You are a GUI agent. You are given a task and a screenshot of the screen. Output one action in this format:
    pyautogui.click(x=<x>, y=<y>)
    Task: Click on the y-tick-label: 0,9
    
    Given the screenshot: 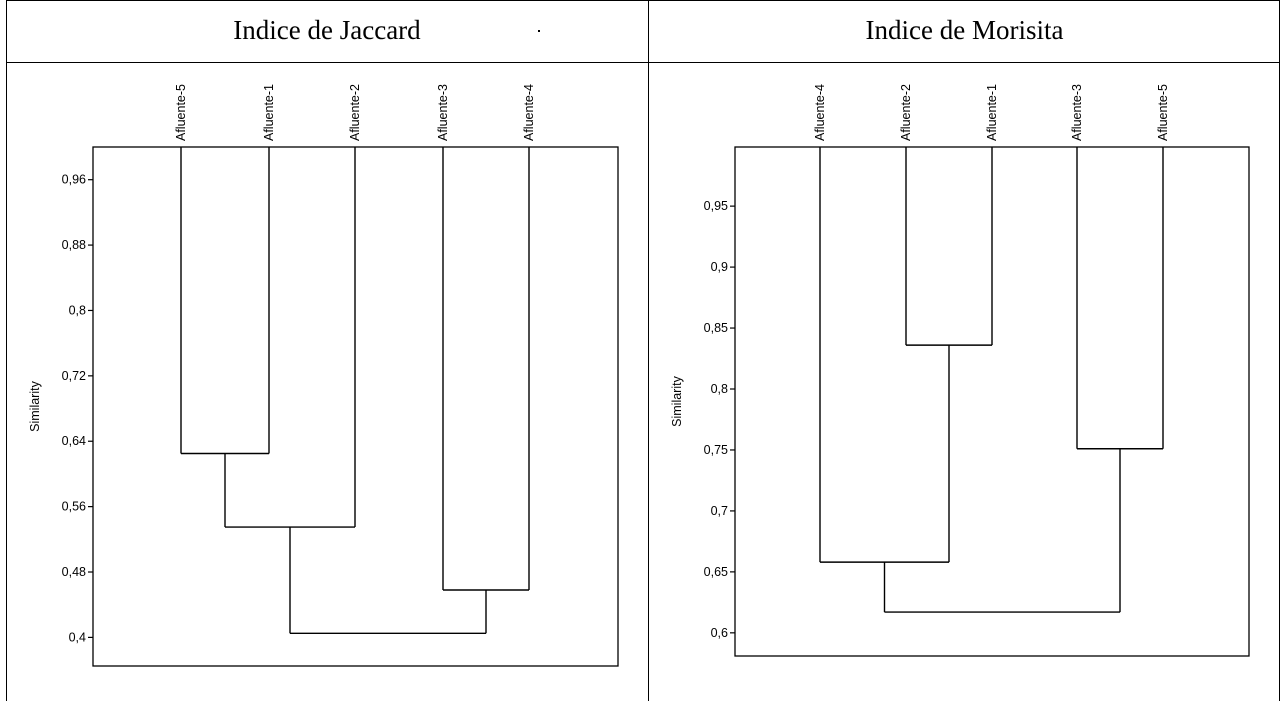 What is the action you would take?
    pyautogui.click(x=719, y=267)
    